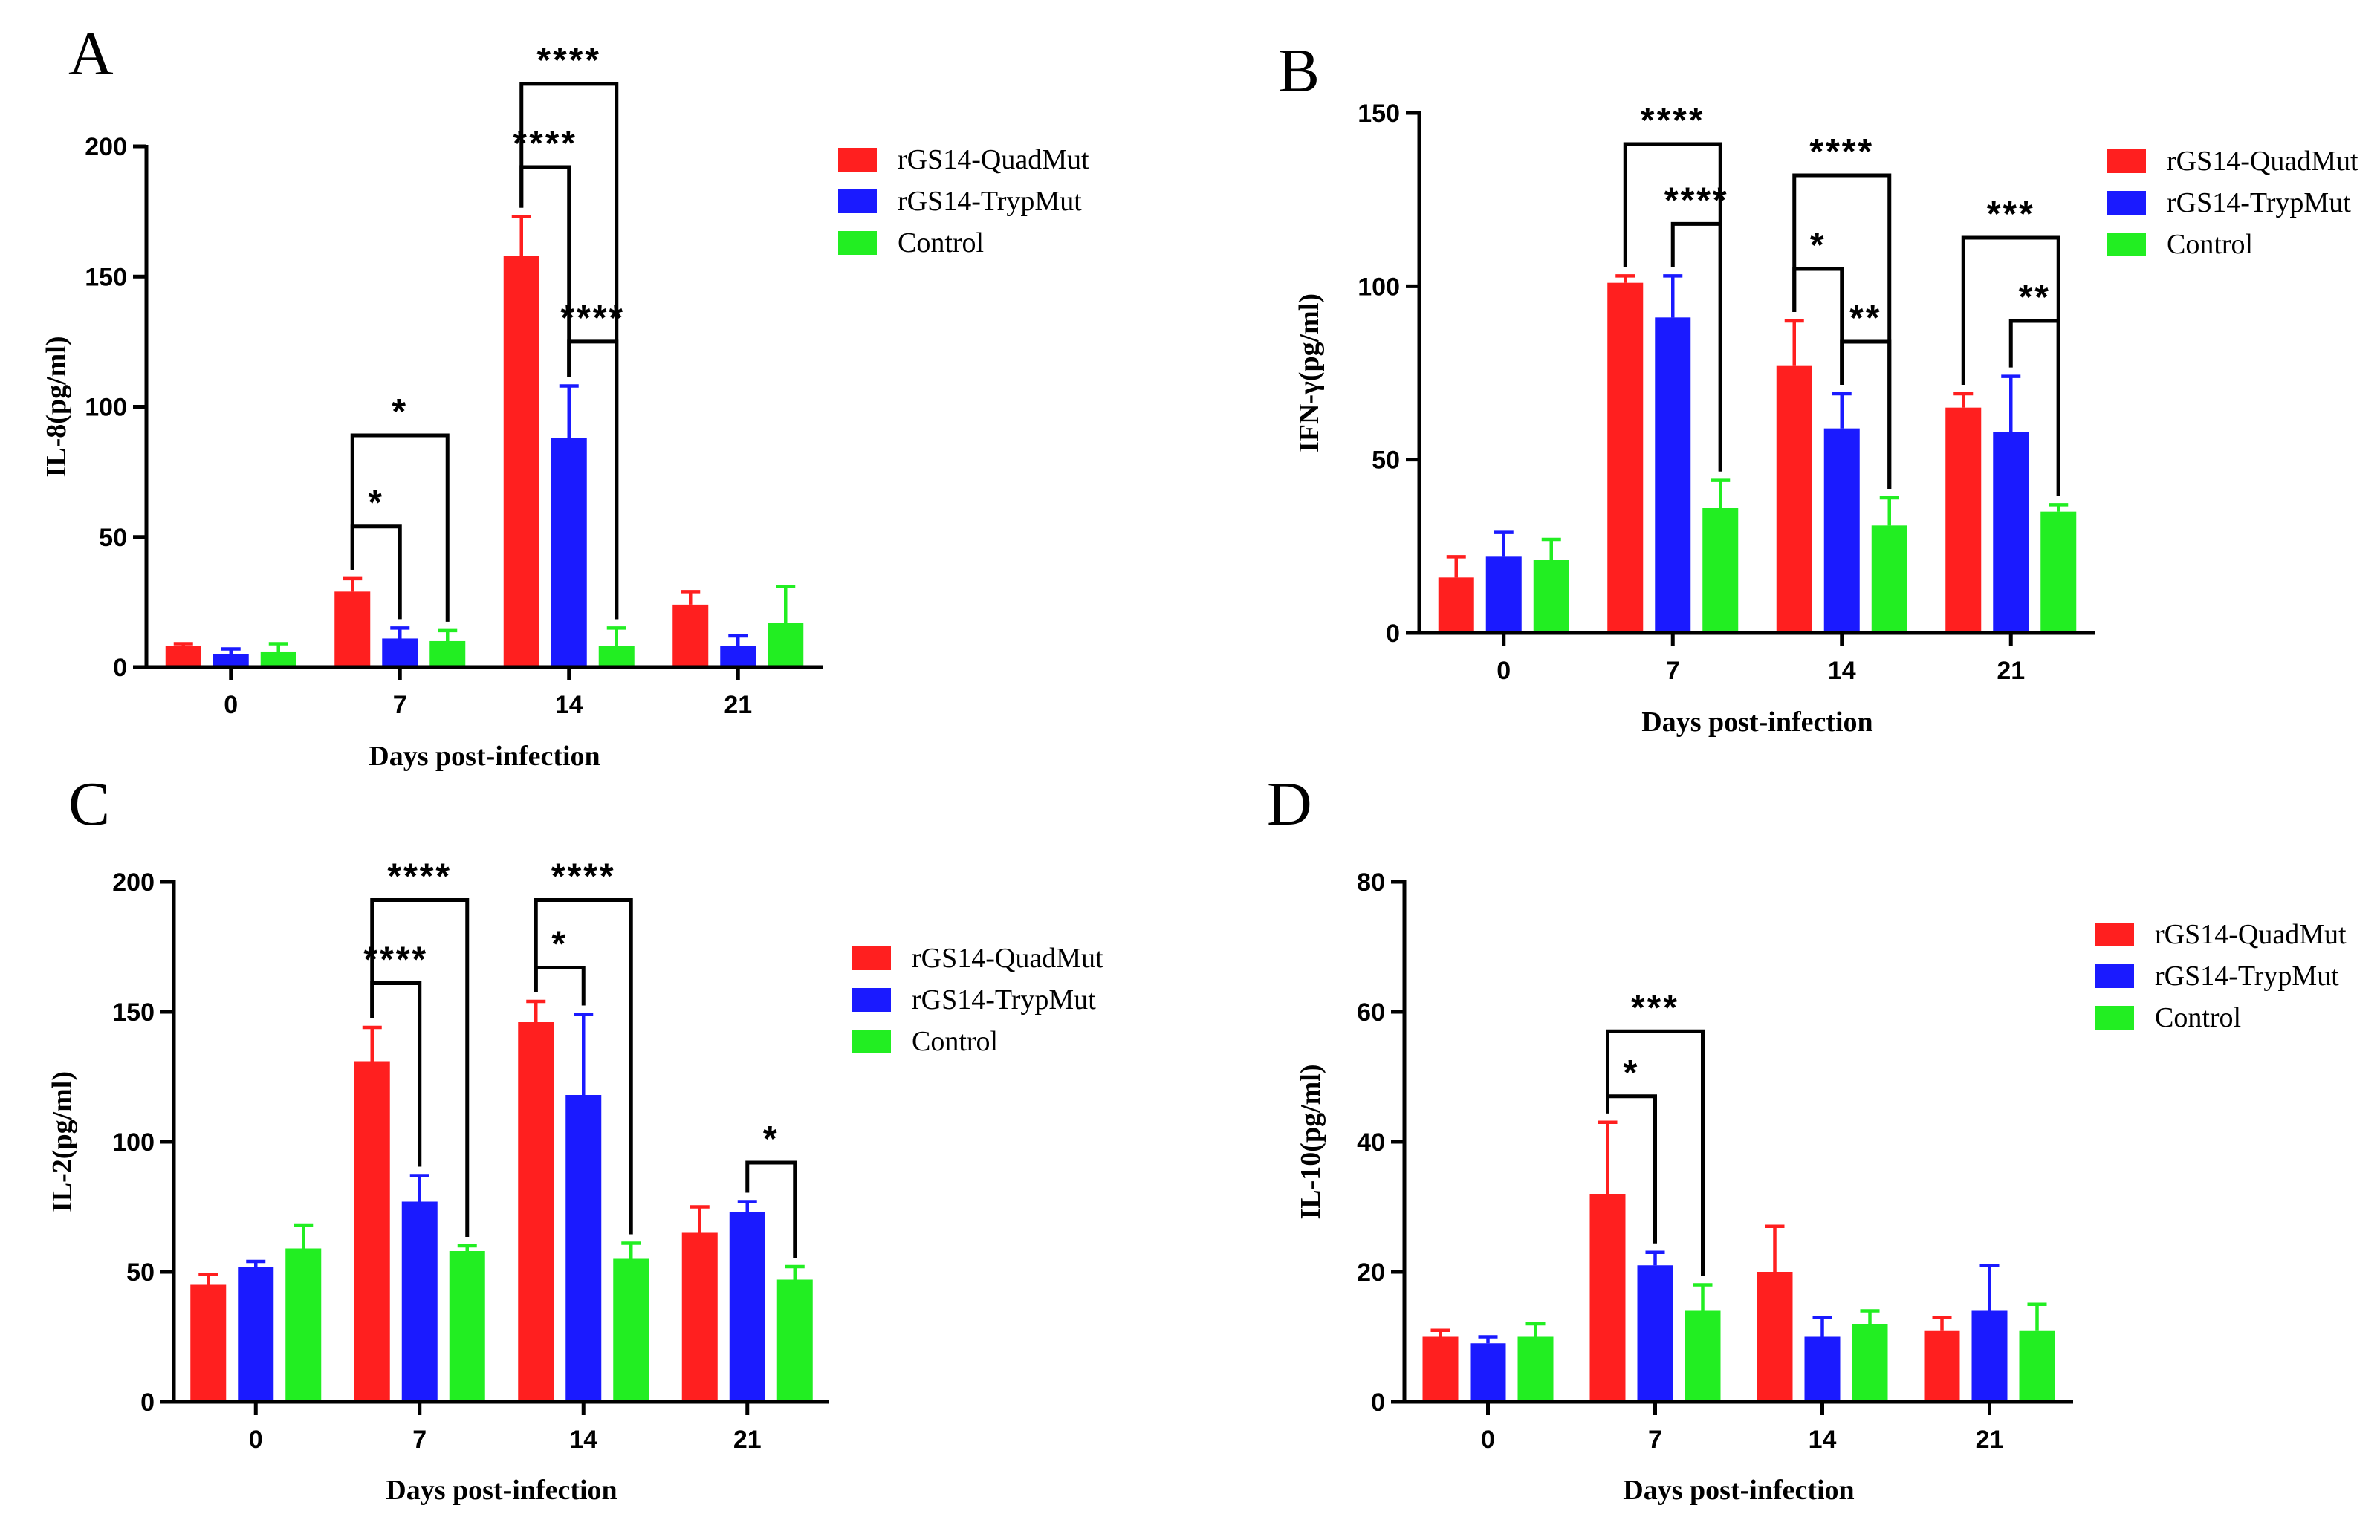 The height and width of the screenshot is (1540, 2380). What do you see at coordinates (1371, 1142) in the screenshot?
I see `y-tick-label: 40` at bounding box center [1371, 1142].